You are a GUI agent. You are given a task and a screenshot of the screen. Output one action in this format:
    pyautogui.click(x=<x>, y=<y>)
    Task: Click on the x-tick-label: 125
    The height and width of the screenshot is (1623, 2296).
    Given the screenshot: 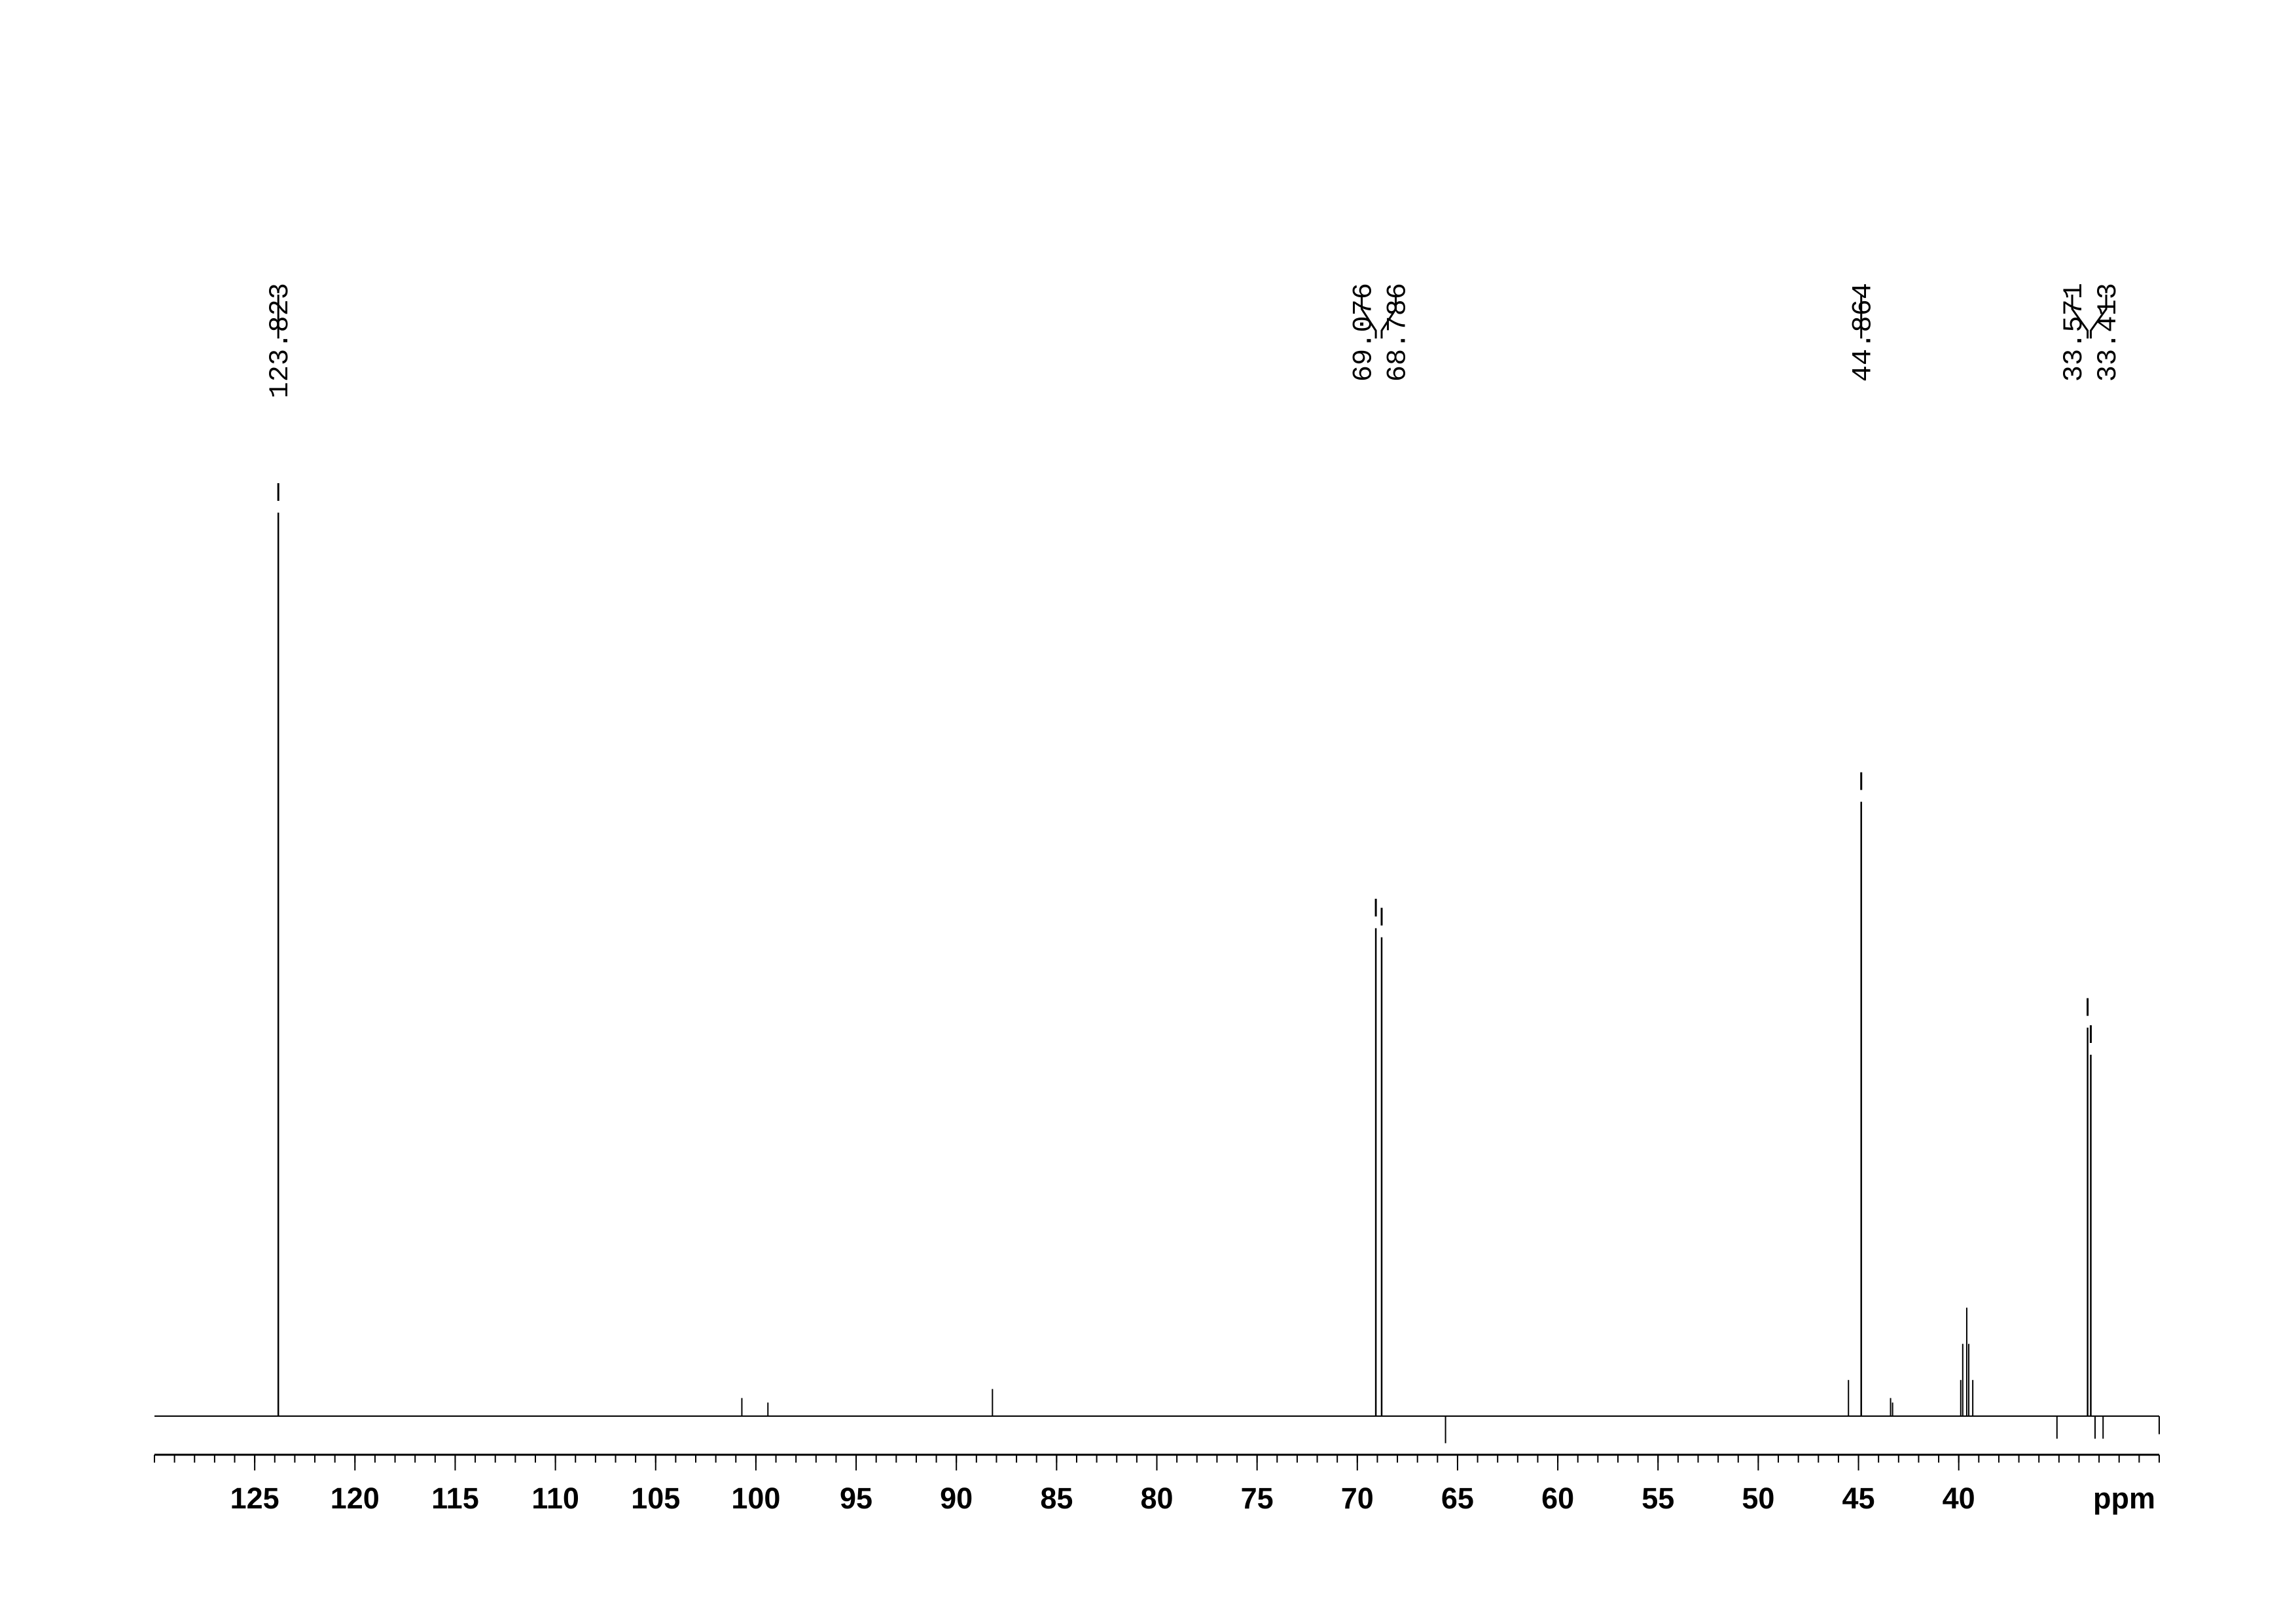 What is the action you would take?
    pyautogui.click(x=254, y=1498)
    